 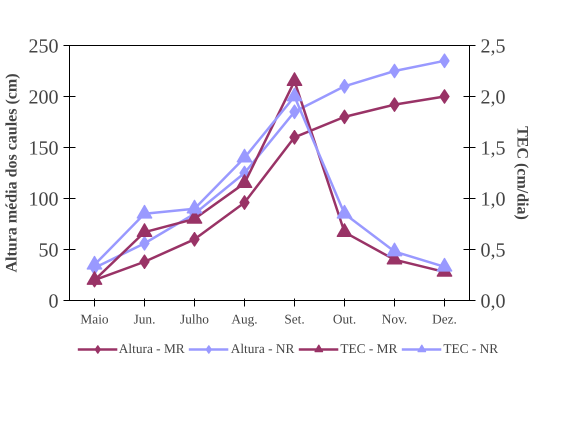 What do you see at coordinates (395, 319) in the screenshot?
I see `x-tick-label: Nov.` at bounding box center [395, 319].